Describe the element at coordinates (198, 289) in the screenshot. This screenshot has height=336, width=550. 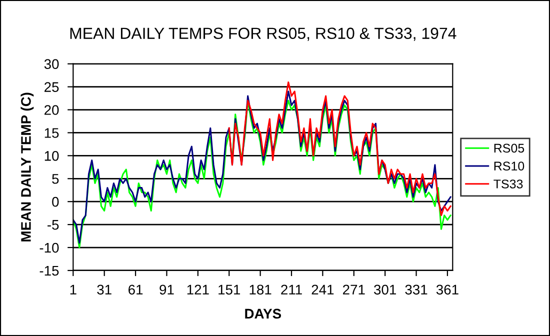
I see `x-tick-label: 121` at that location.